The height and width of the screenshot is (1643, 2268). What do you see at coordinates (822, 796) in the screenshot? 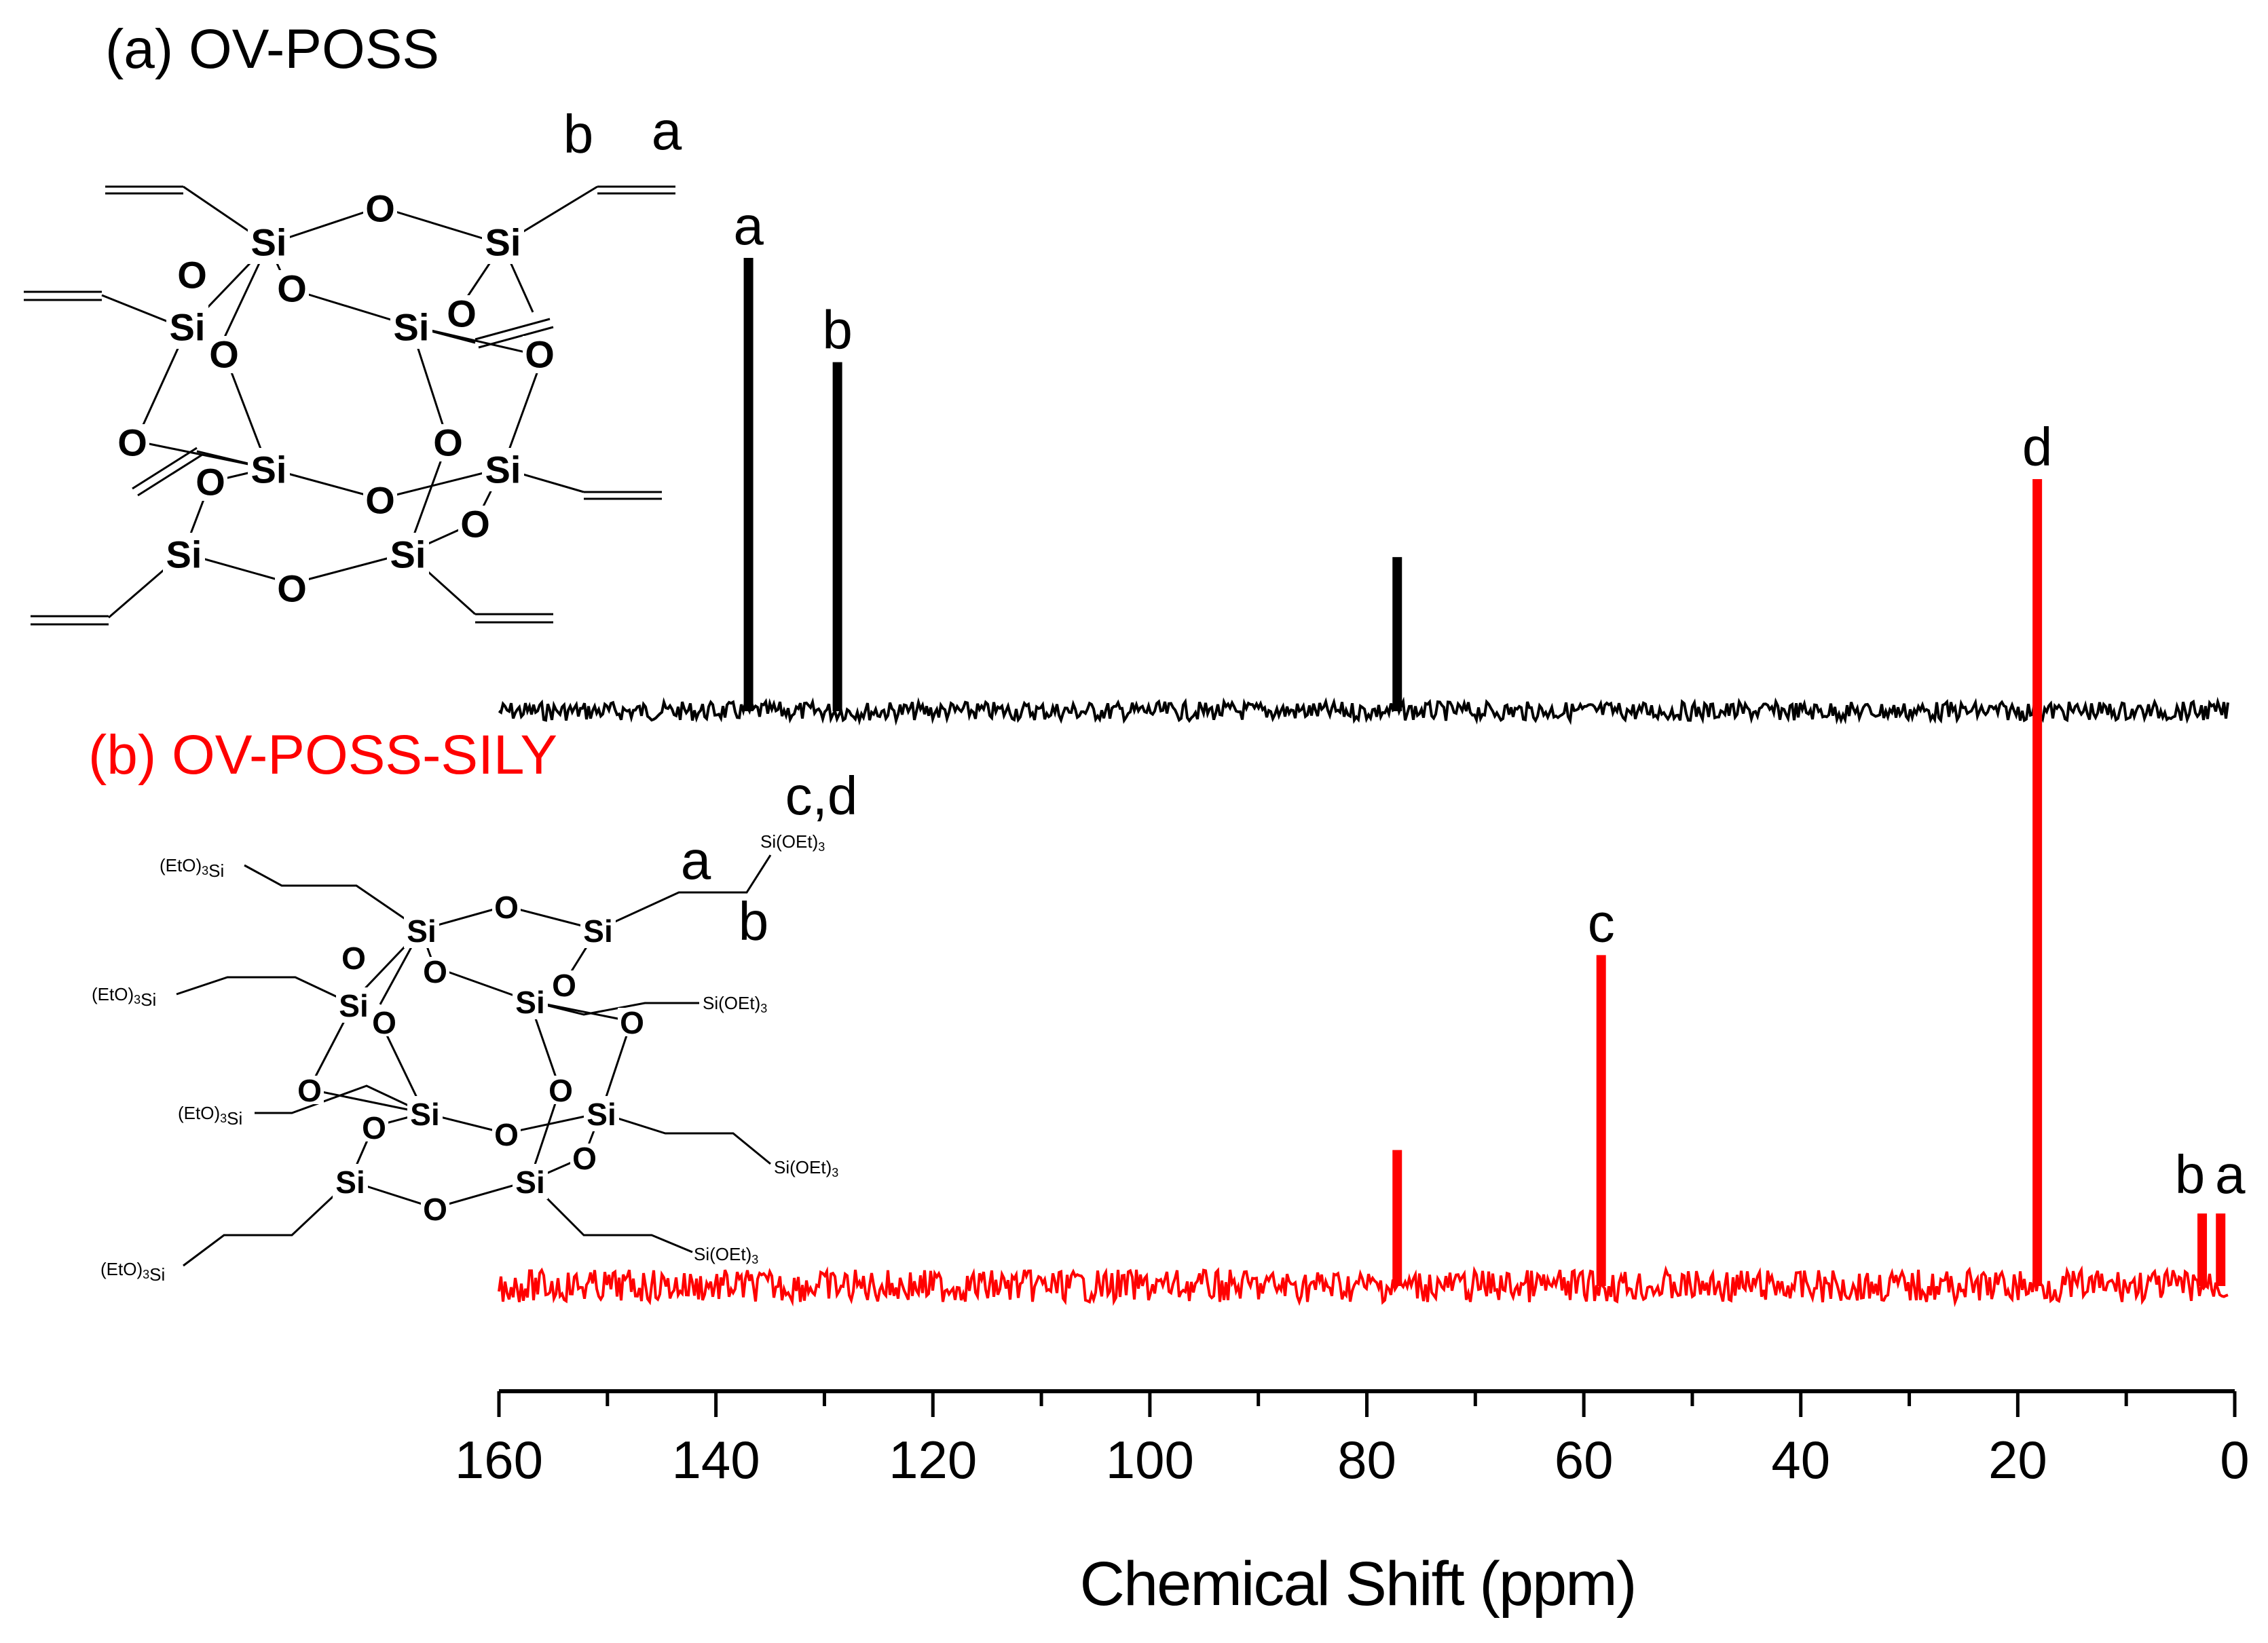
I see `position-label-cd: c,d` at bounding box center [822, 796].